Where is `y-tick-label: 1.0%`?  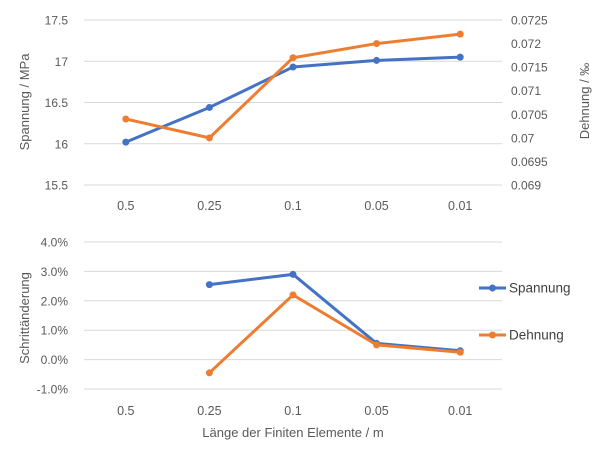
y-tick-label: 1.0% is located at coordinates (55, 331).